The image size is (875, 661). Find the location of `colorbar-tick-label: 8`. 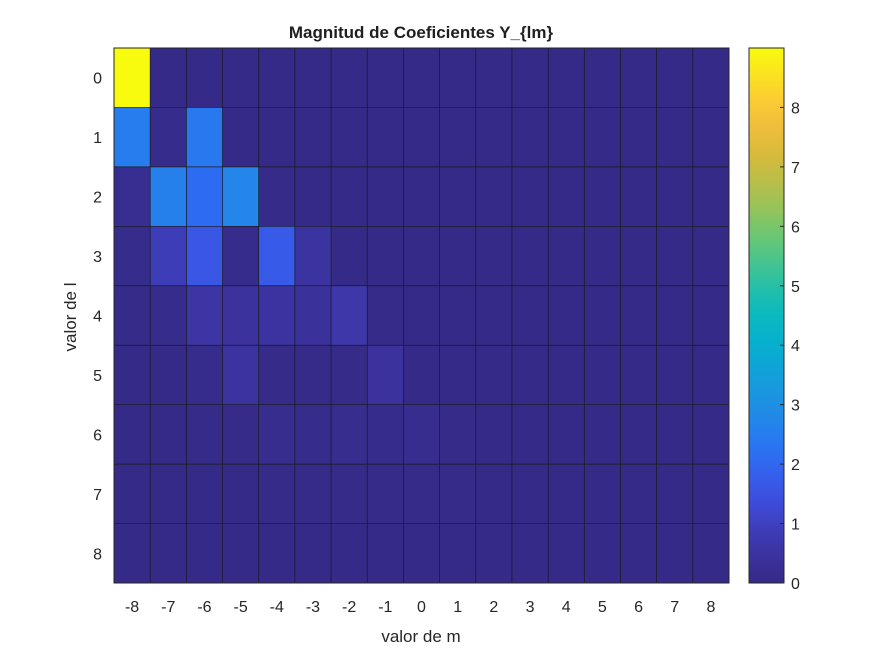

colorbar-tick-label: 8 is located at coordinates (795, 108).